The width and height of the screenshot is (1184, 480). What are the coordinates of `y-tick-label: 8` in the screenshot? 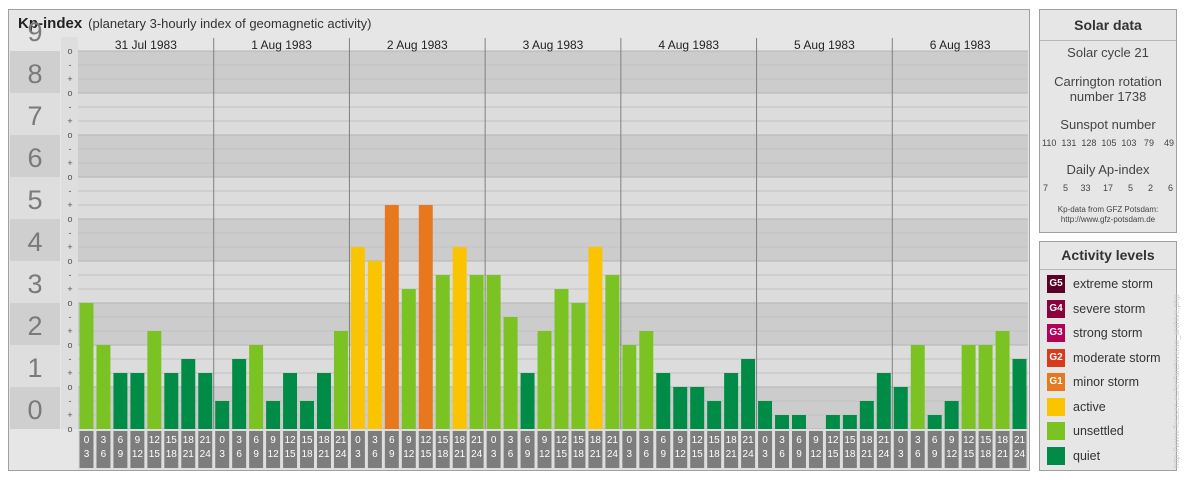 It's located at (34, 74).